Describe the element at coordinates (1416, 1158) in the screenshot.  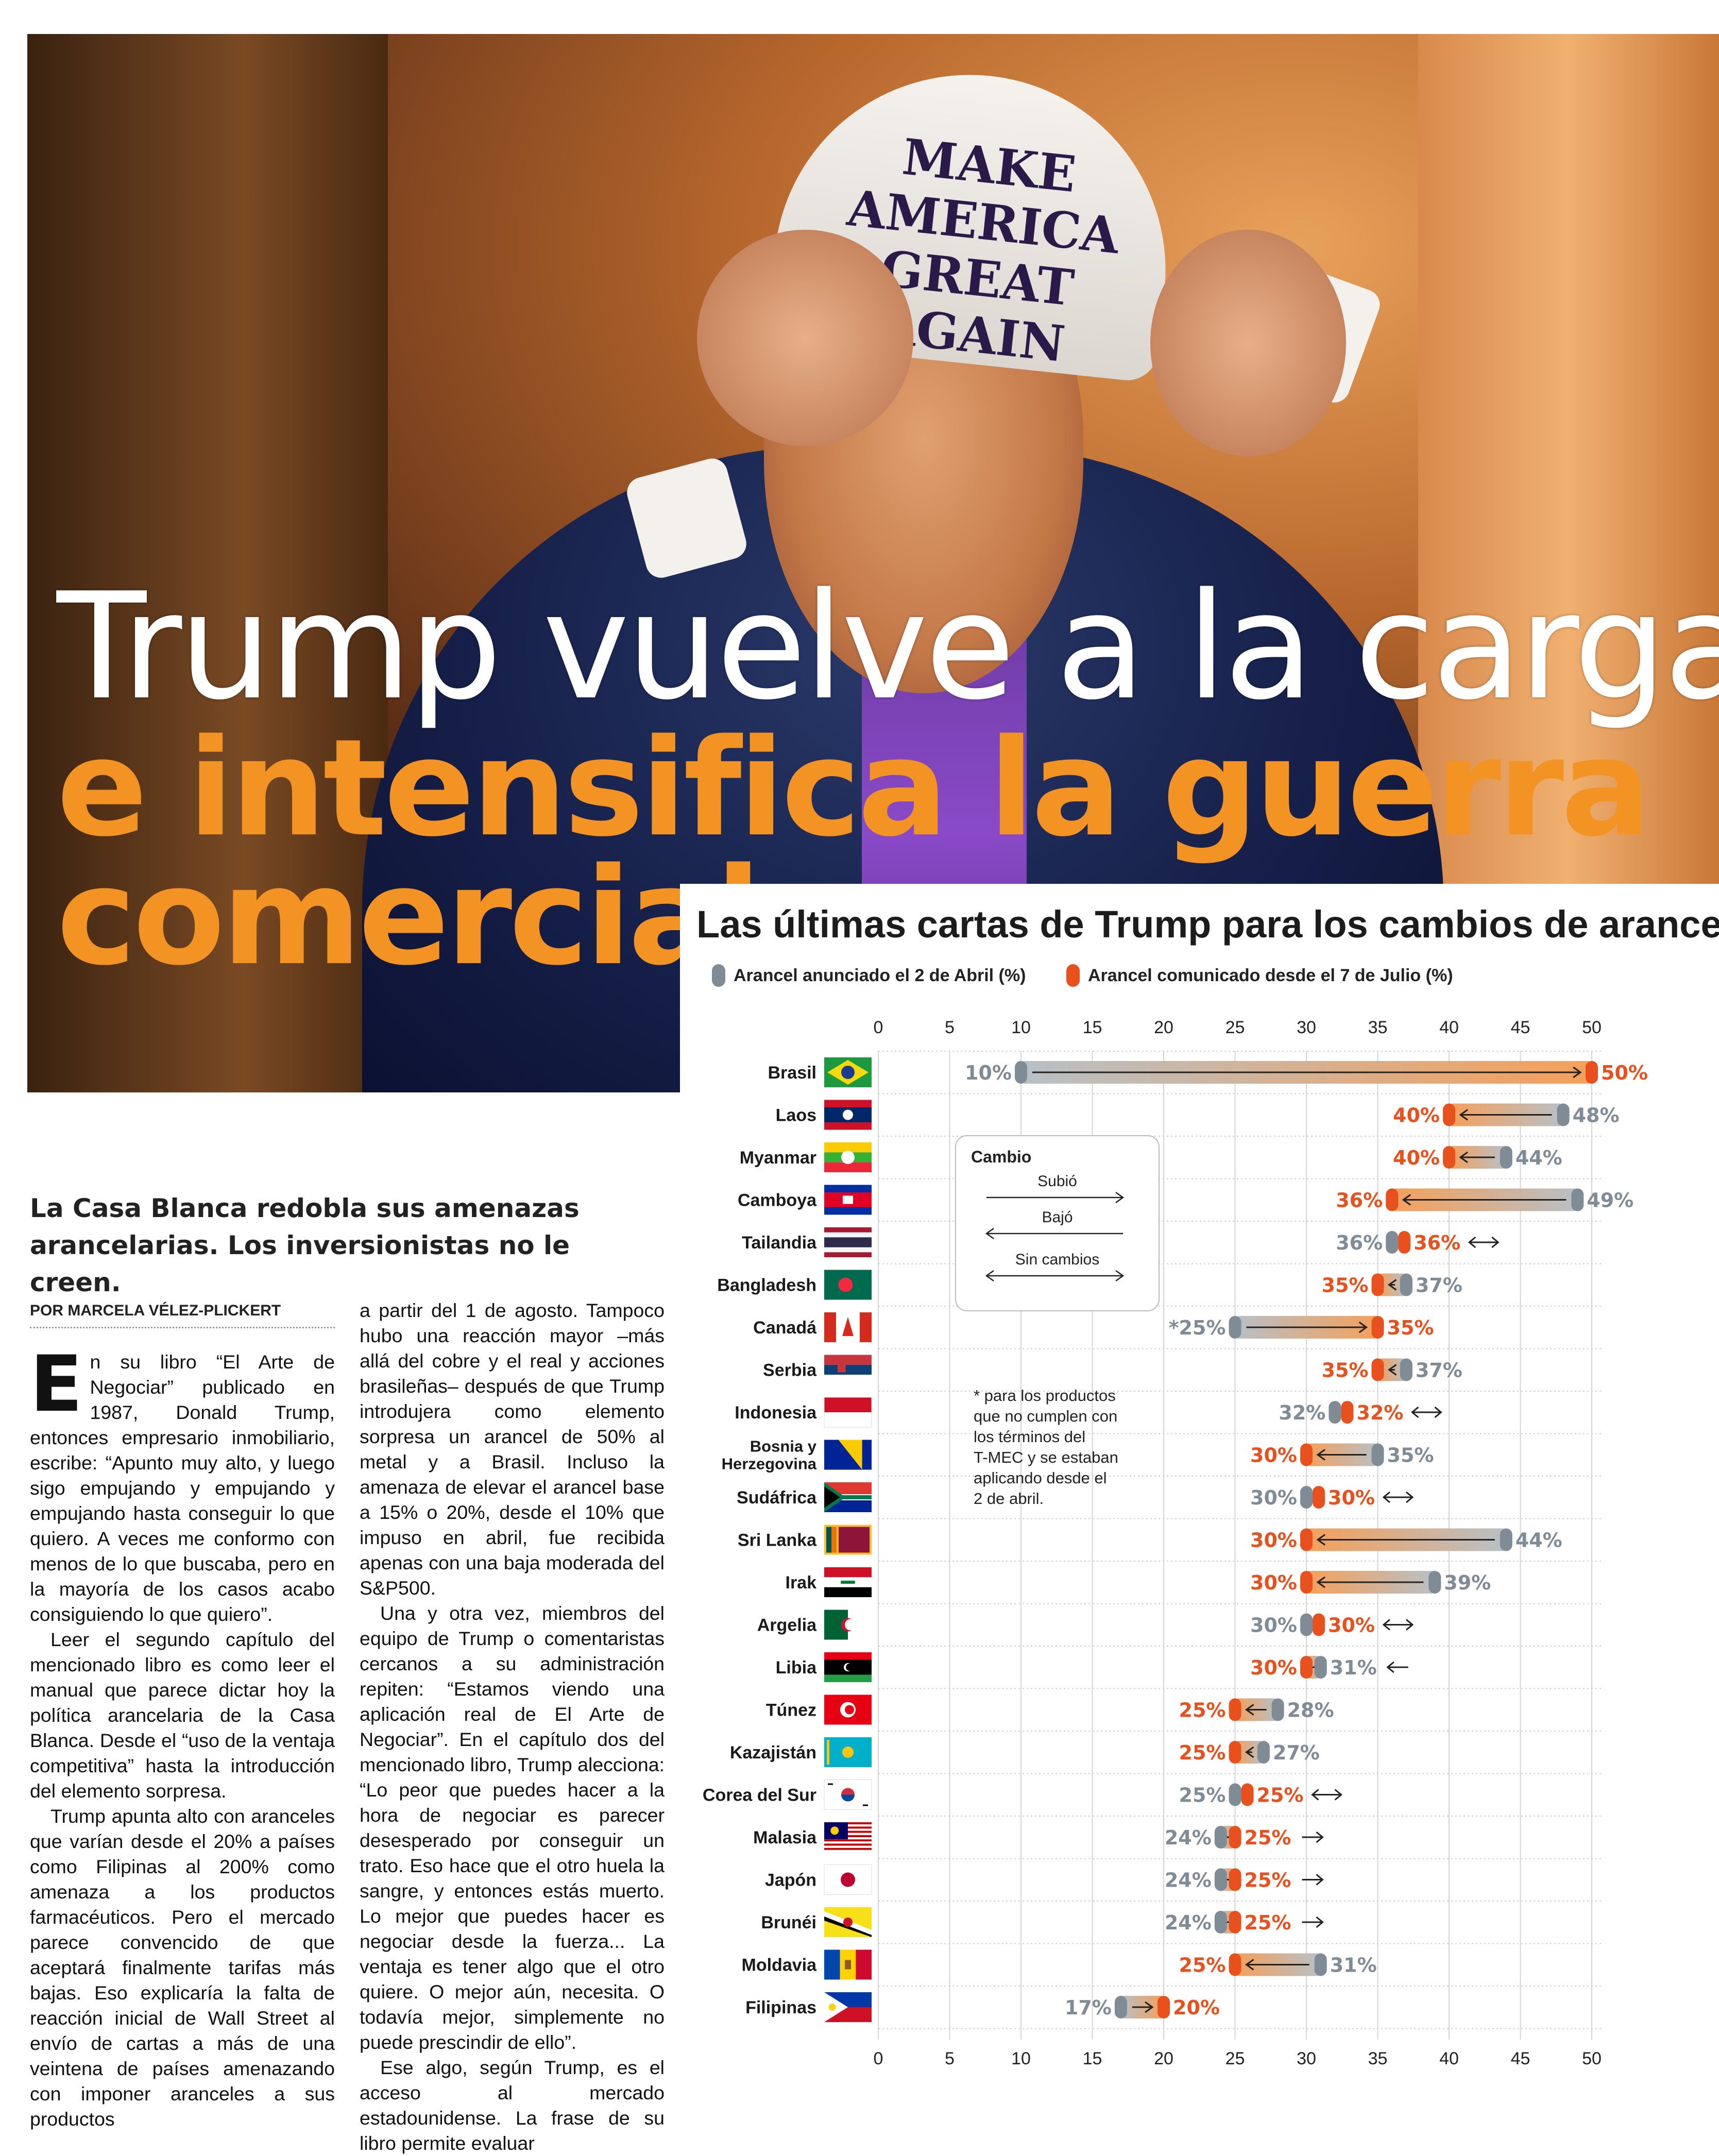
I see `july-value-label: 40%` at that location.